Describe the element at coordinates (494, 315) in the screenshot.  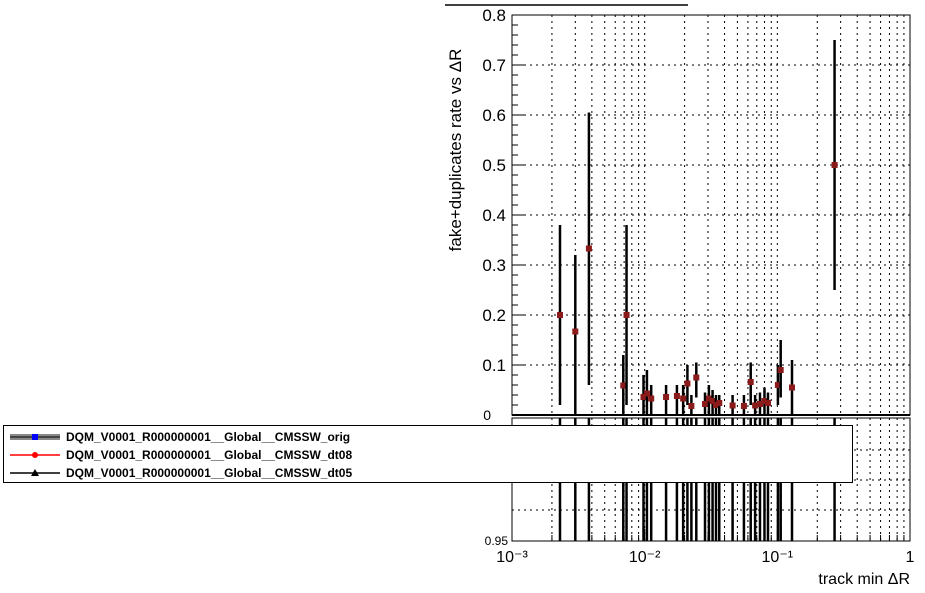
I see `y-tick-label: 0.2` at that location.